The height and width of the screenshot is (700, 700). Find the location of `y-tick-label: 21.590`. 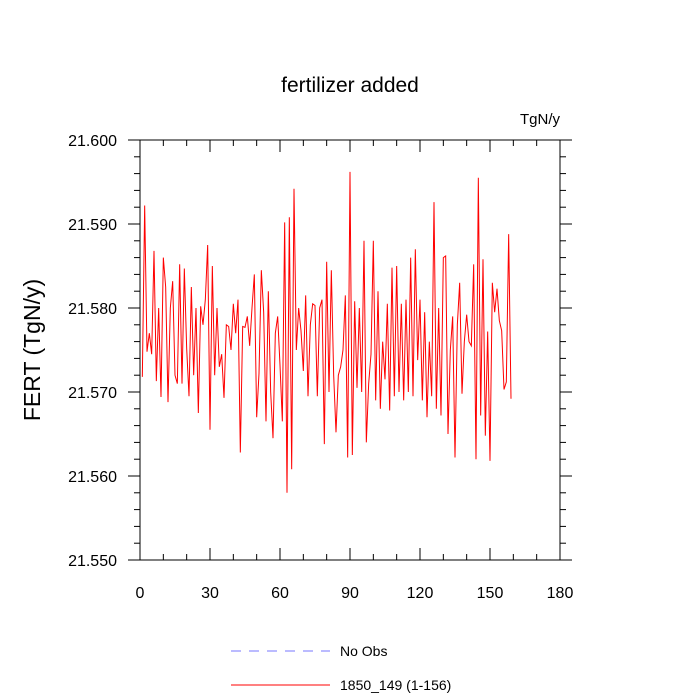

y-tick-label: 21.590 is located at coordinates (92, 225).